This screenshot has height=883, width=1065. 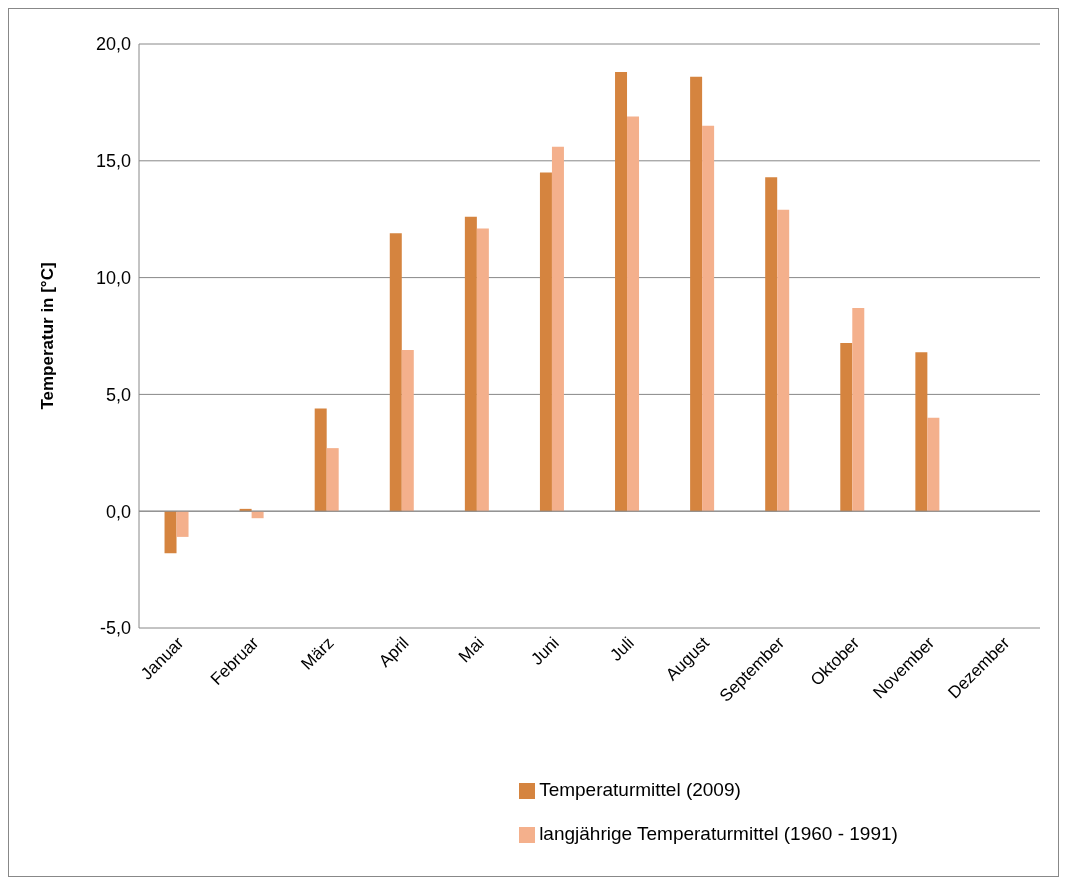 What do you see at coordinates (48, 336) in the screenshot?
I see `y-axis-title: Temperatur in [°C]` at bounding box center [48, 336].